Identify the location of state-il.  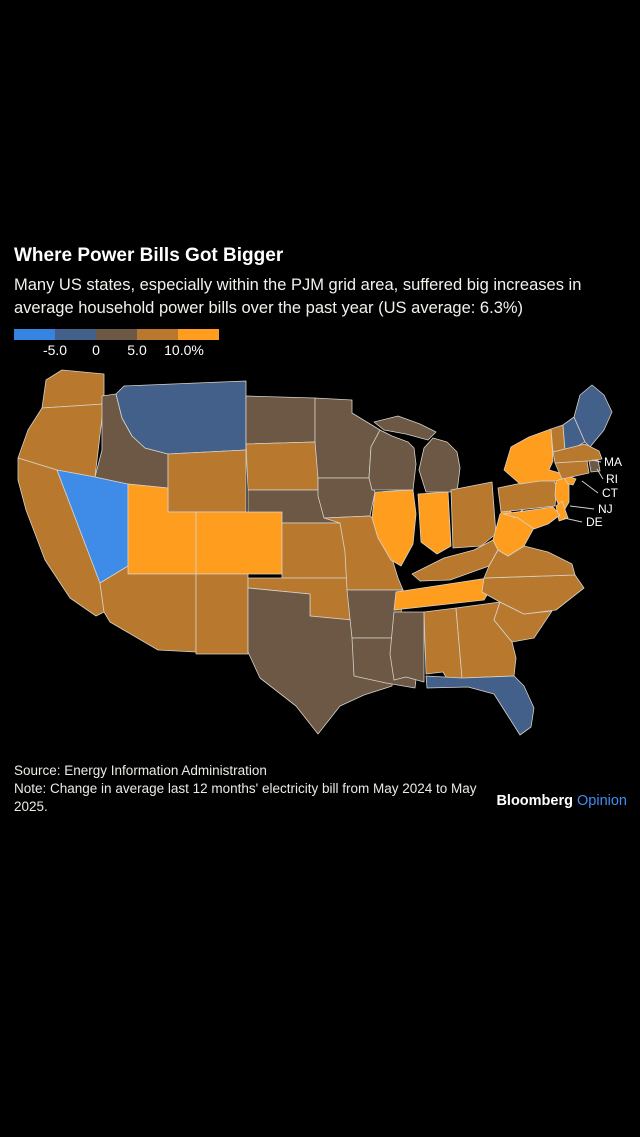
(394, 528).